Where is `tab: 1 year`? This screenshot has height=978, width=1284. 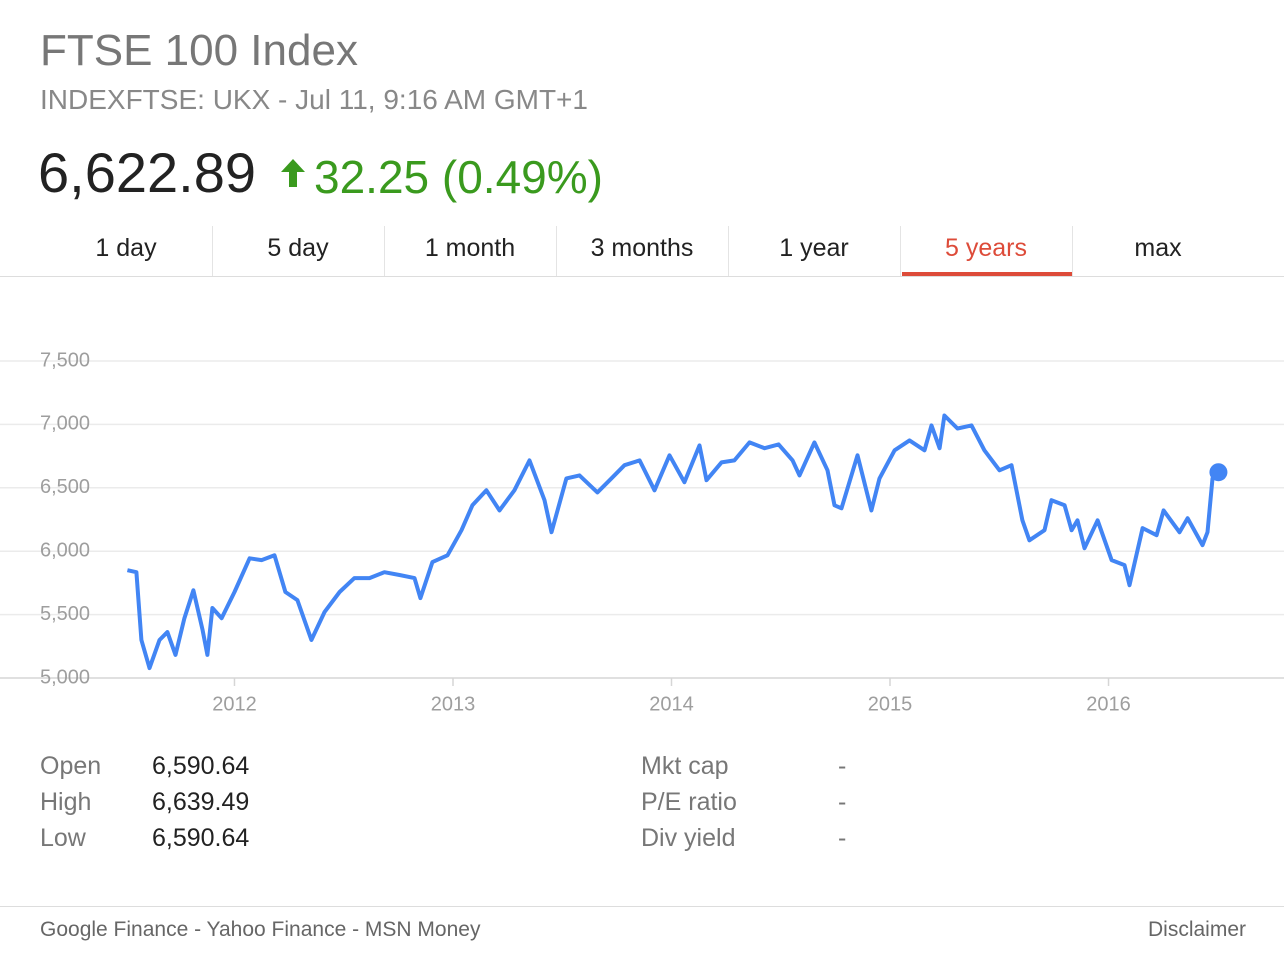
tab: 1 year is located at coordinates (814, 248).